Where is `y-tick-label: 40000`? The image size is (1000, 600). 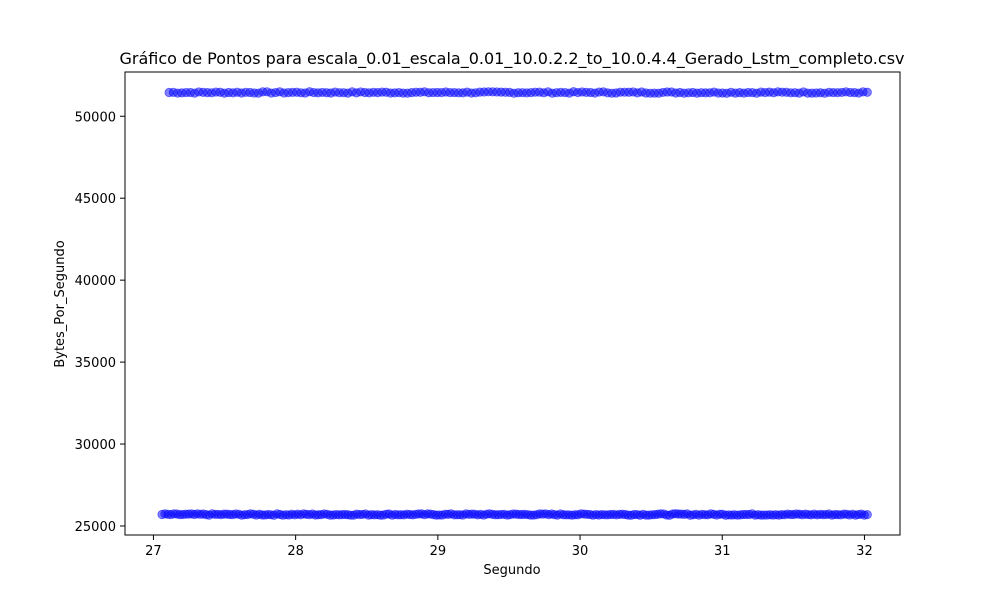
y-tick-label: 40000 is located at coordinates (95, 281).